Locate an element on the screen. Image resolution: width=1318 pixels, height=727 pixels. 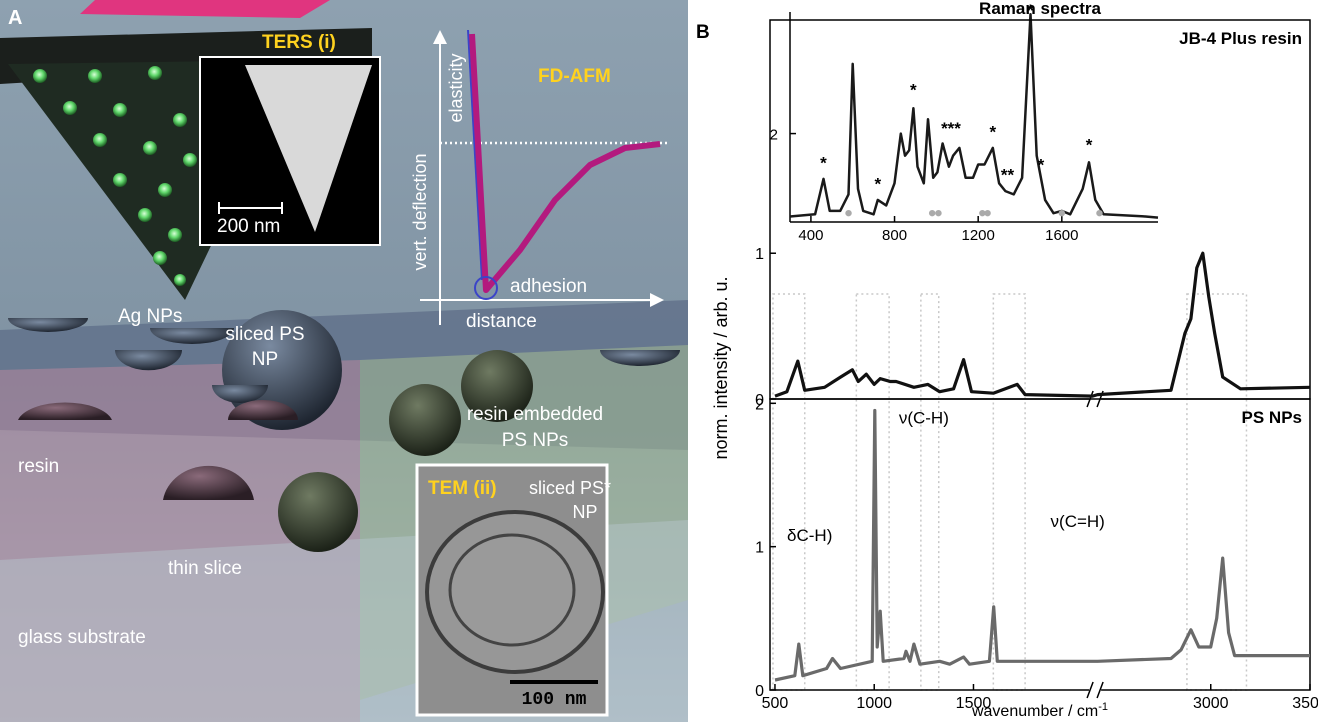
label: glass substrate is located at coordinates (82, 637).